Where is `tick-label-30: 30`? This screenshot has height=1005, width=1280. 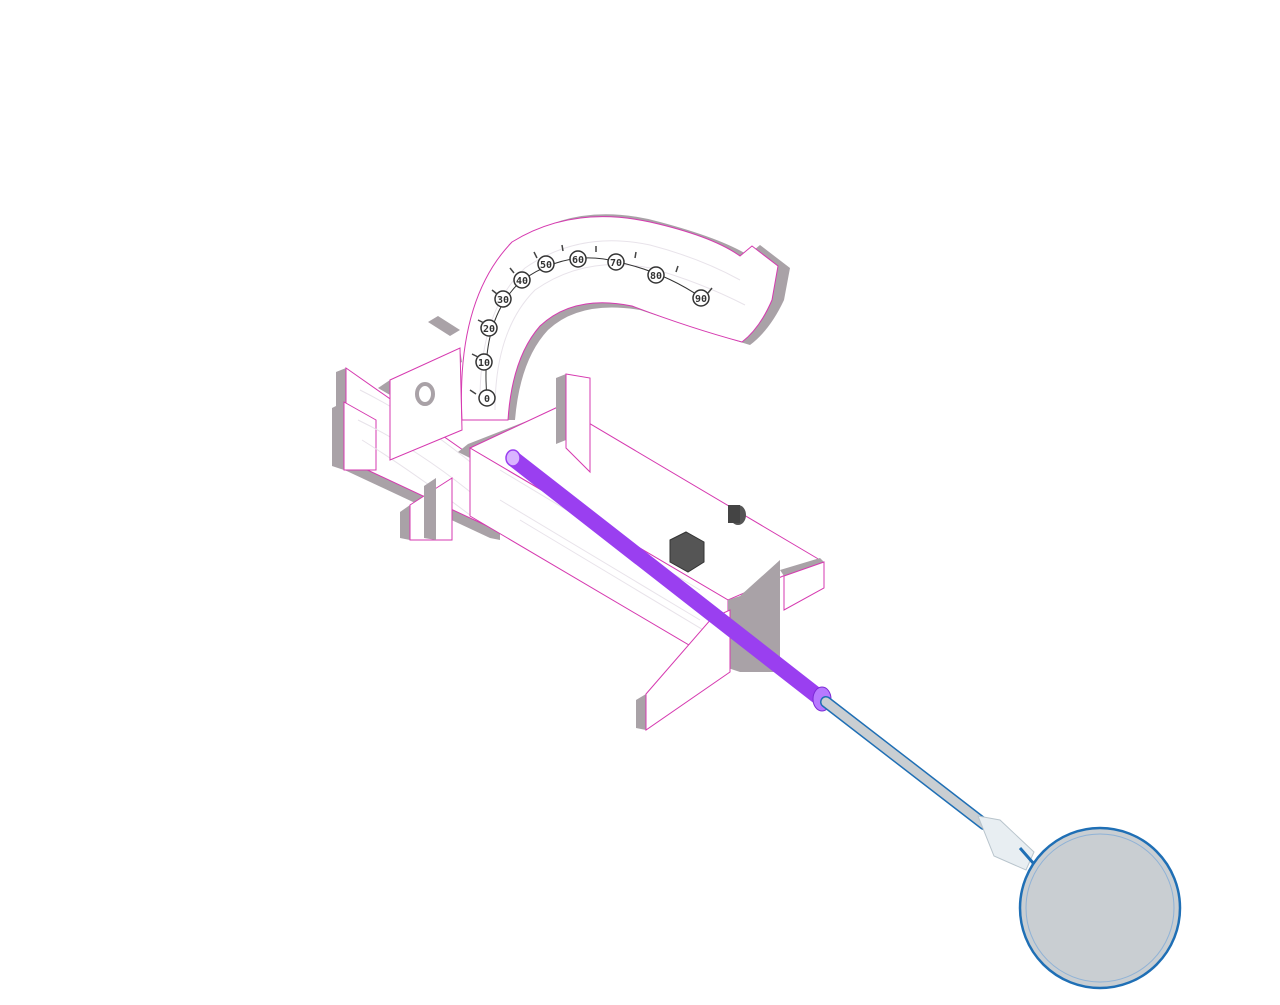
tick-label-30: 30 is located at coordinates (503, 300).